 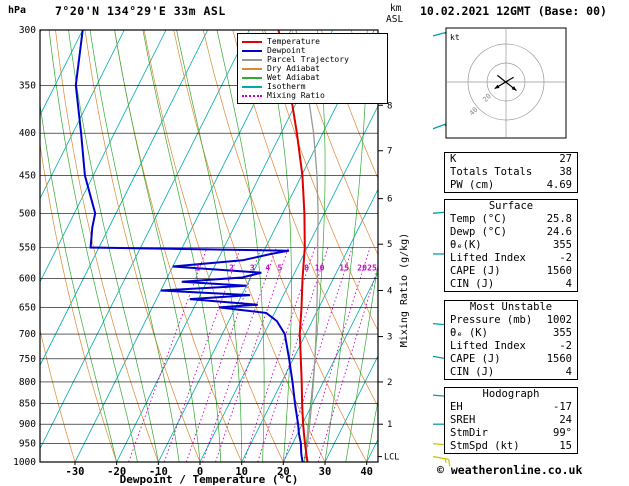 I want to click on panel-header-surface: Surface, so click(x=511, y=206).